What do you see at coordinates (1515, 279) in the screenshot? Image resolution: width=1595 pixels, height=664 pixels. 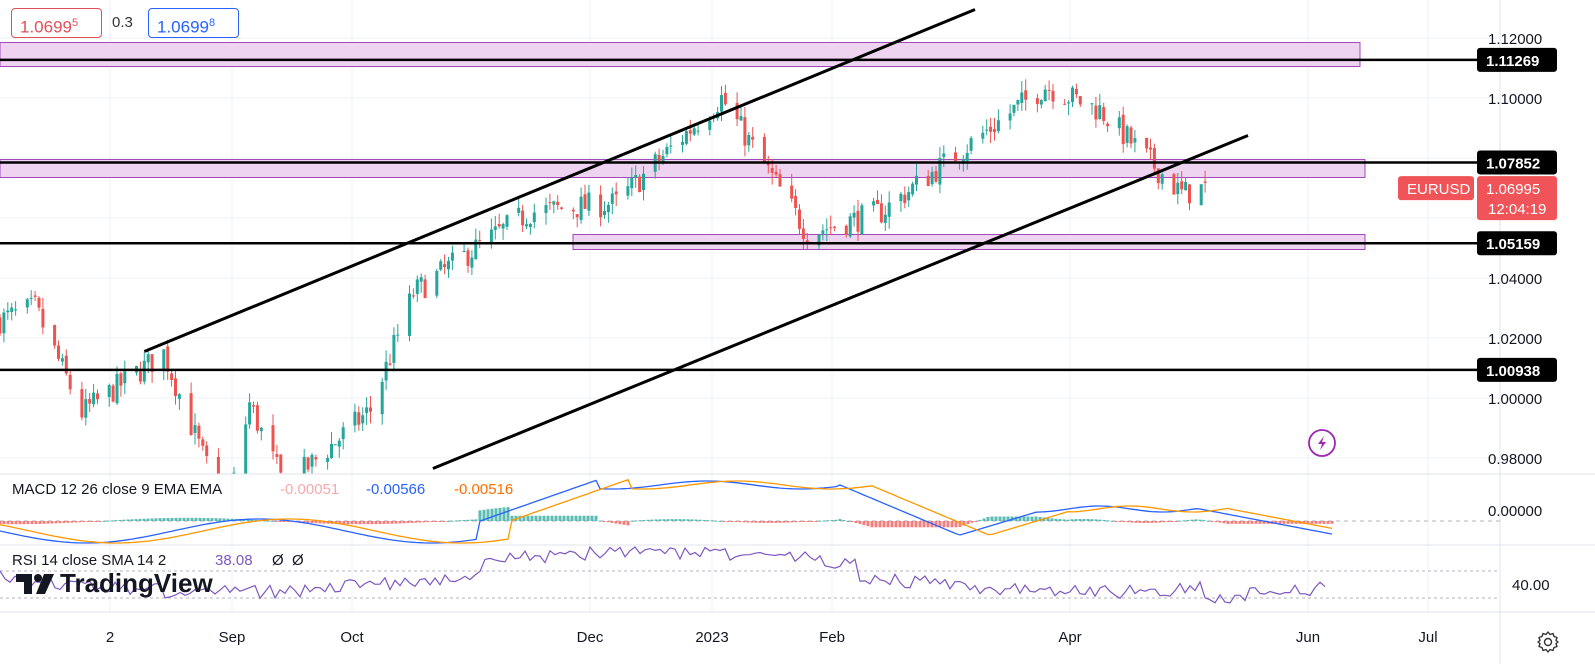 I see `price-tick-label: 1.04000` at bounding box center [1515, 279].